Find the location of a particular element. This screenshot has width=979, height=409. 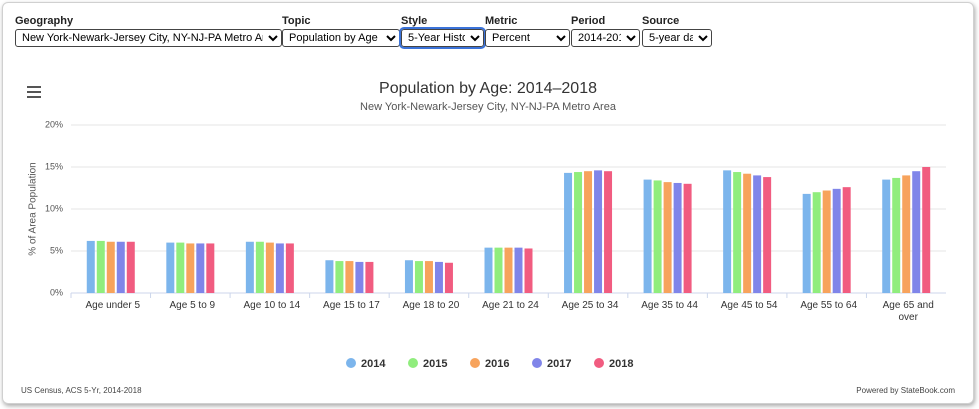

legend-label: 2016 is located at coordinates (497, 364).